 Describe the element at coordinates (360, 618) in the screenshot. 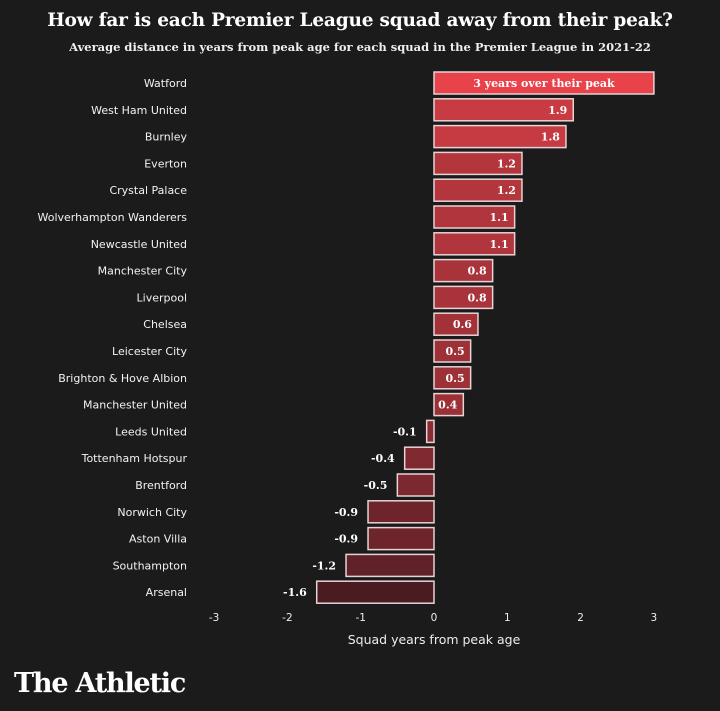

I see `x-tick-label: -1` at that location.